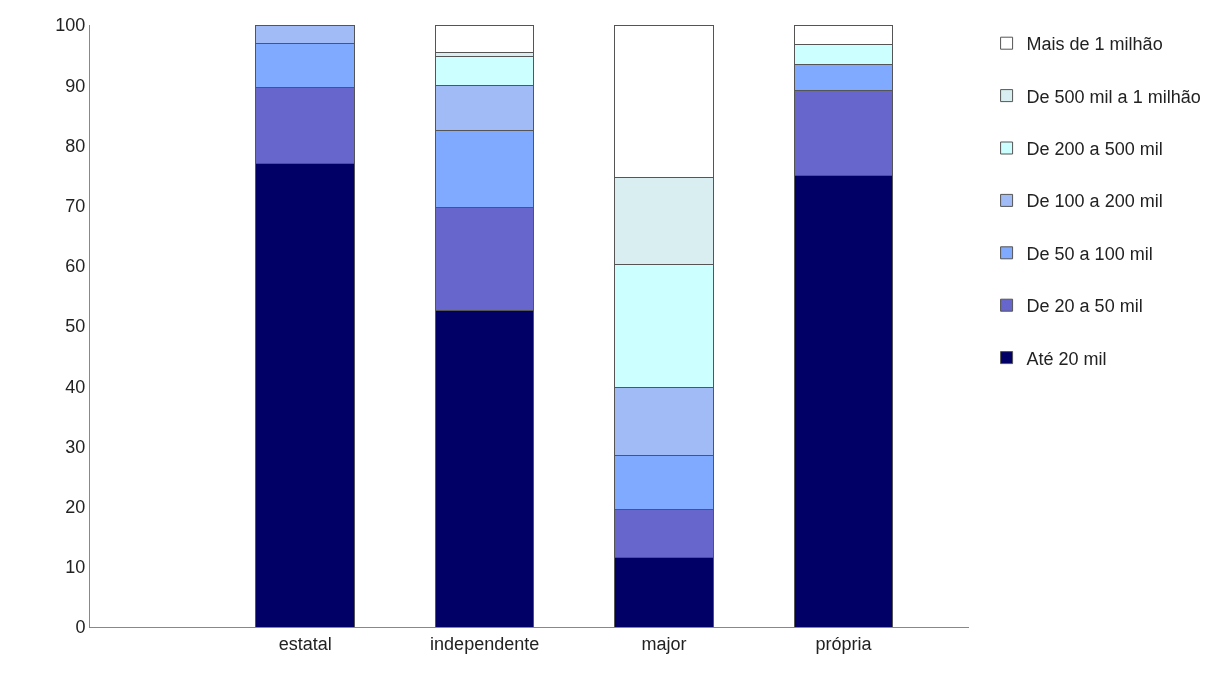 The width and height of the screenshot is (1219, 692). Describe the element at coordinates (75, 205) in the screenshot. I see `y-tick-label: 70` at that location.